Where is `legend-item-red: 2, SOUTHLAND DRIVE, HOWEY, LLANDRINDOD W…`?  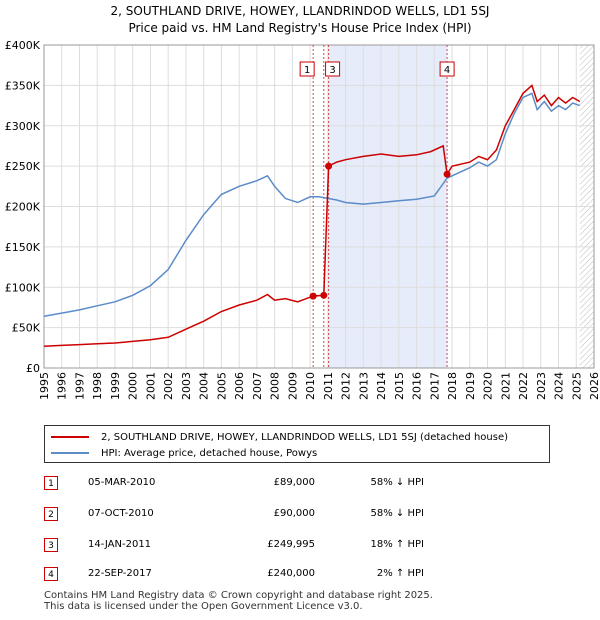
legend-item-red: 2, SOUTHLAND DRIVE, HOWEY, LLANDRINDOD W… is located at coordinates (279, 437).